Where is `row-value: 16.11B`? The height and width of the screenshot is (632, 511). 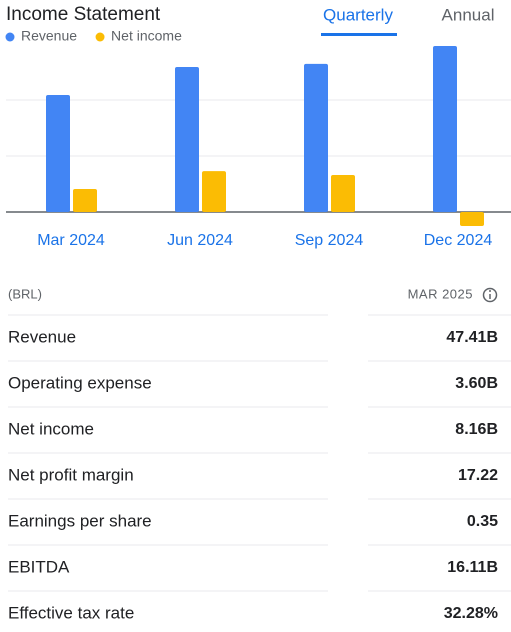 row-value: 16.11B is located at coordinates (472, 567).